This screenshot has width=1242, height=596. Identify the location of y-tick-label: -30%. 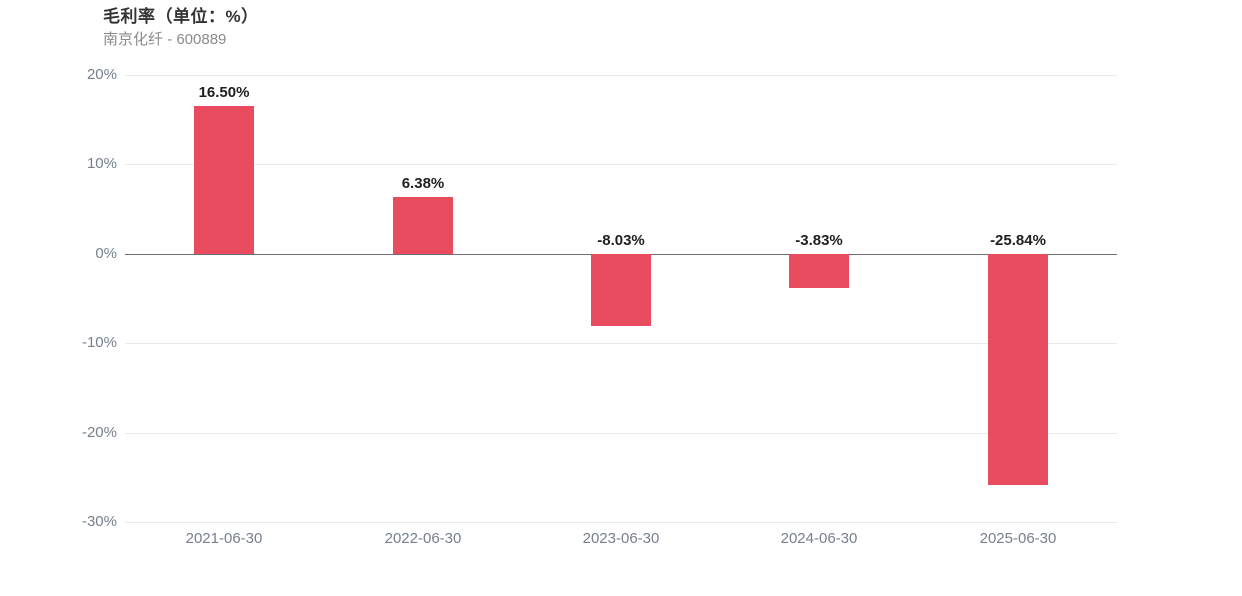
(99, 521).